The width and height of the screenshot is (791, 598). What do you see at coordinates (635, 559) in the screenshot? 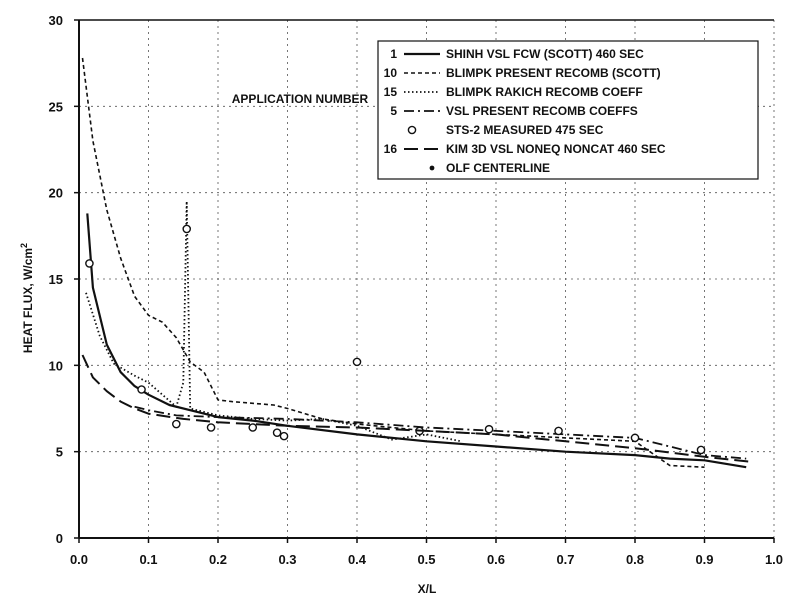
I see `x-tick-label: 0.8` at bounding box center [635, 559].